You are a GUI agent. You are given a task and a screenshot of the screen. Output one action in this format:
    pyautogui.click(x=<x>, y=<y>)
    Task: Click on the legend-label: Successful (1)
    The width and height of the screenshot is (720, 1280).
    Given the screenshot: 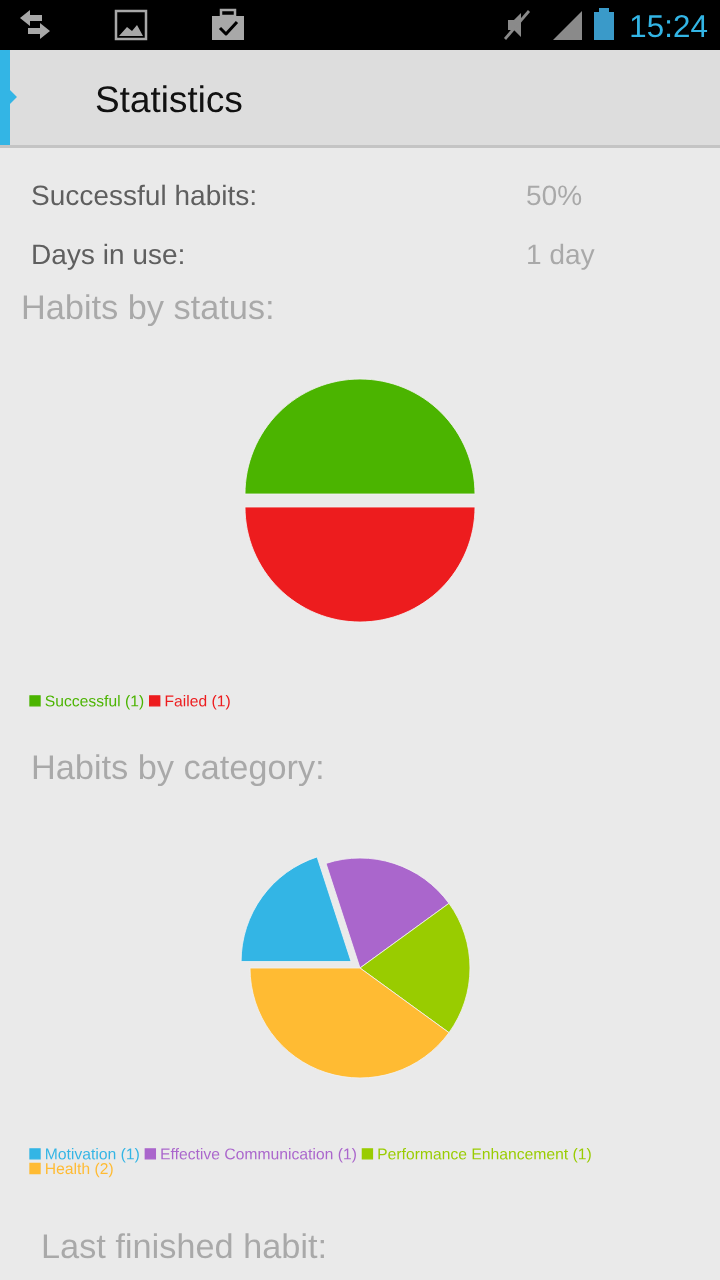 What is the action you would take?
    pyautogui.click(x=94, y=702)
    